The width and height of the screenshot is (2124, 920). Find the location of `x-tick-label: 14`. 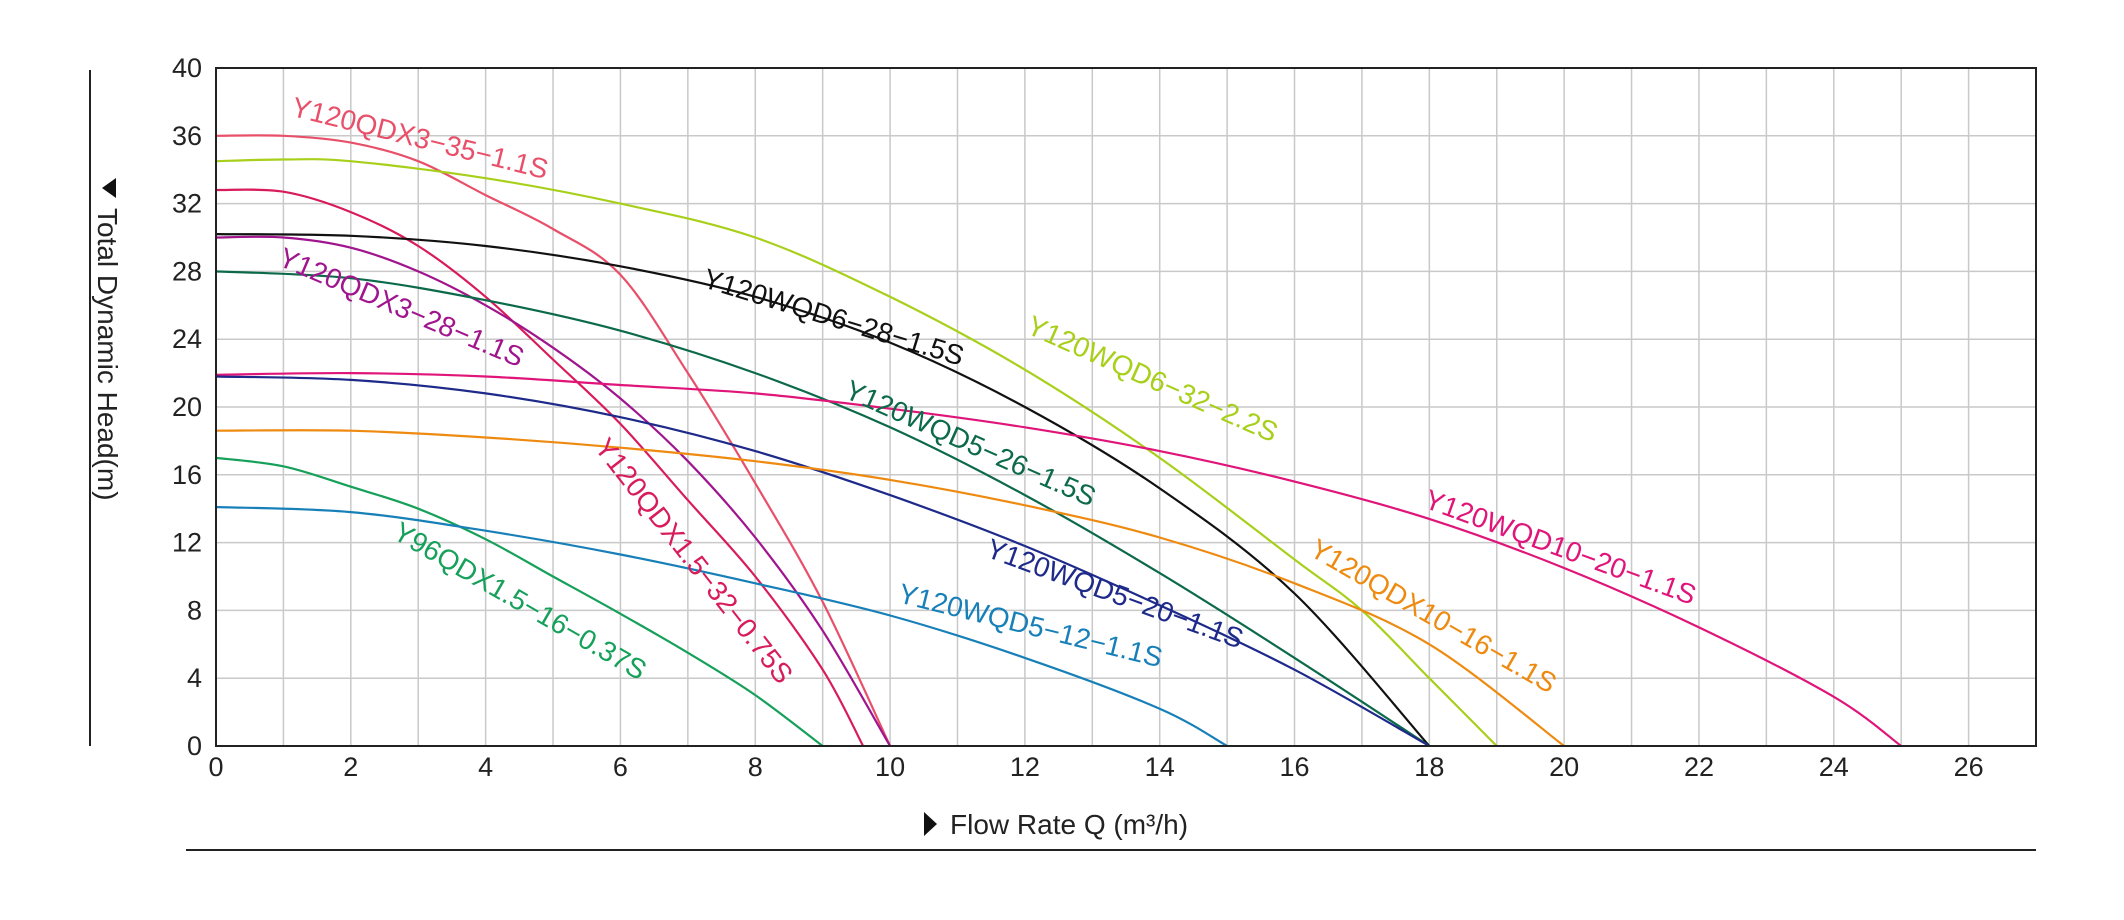

x-tick-label: 14 is located at coordinates (1160, 767).